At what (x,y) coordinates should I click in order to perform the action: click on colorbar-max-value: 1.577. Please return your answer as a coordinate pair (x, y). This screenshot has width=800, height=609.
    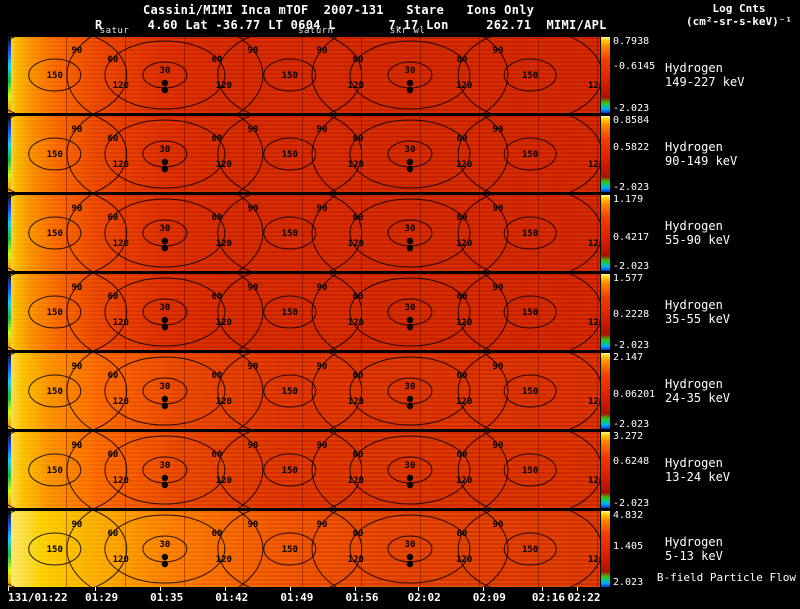
    Looking at the image, I should click on (628, 278).